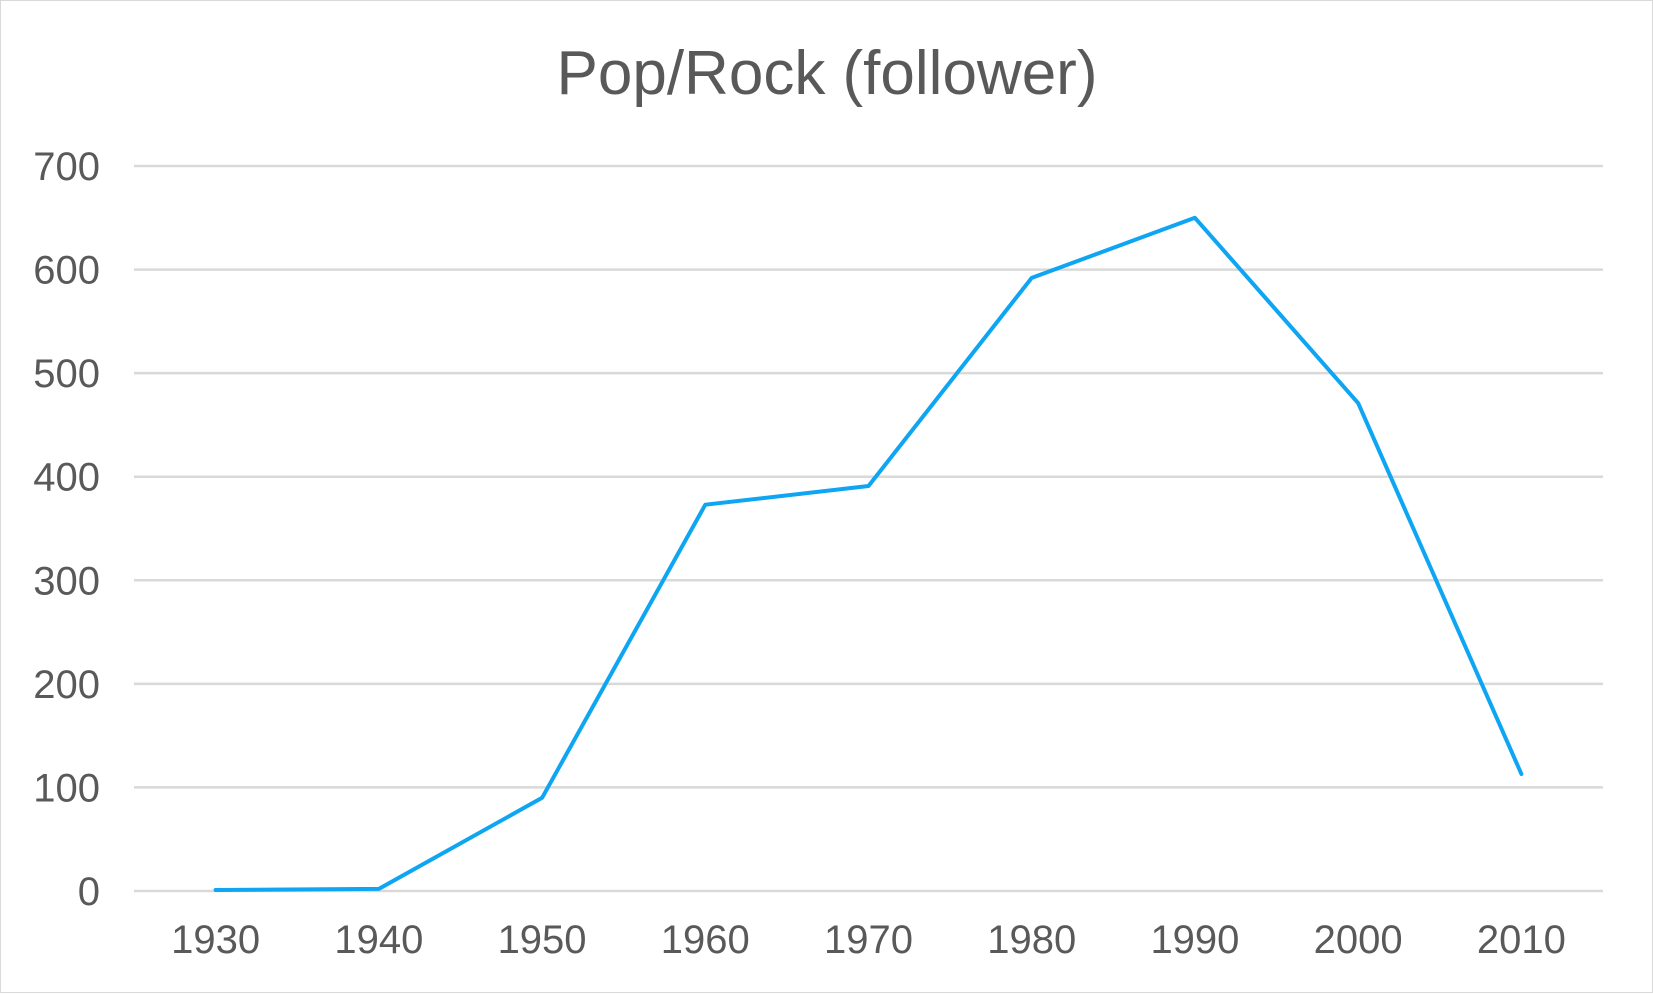  What do you see at coordinates (66, 167) in the screenshot?
I see `y-tick-label: 700` at bounding box center [66, 167].